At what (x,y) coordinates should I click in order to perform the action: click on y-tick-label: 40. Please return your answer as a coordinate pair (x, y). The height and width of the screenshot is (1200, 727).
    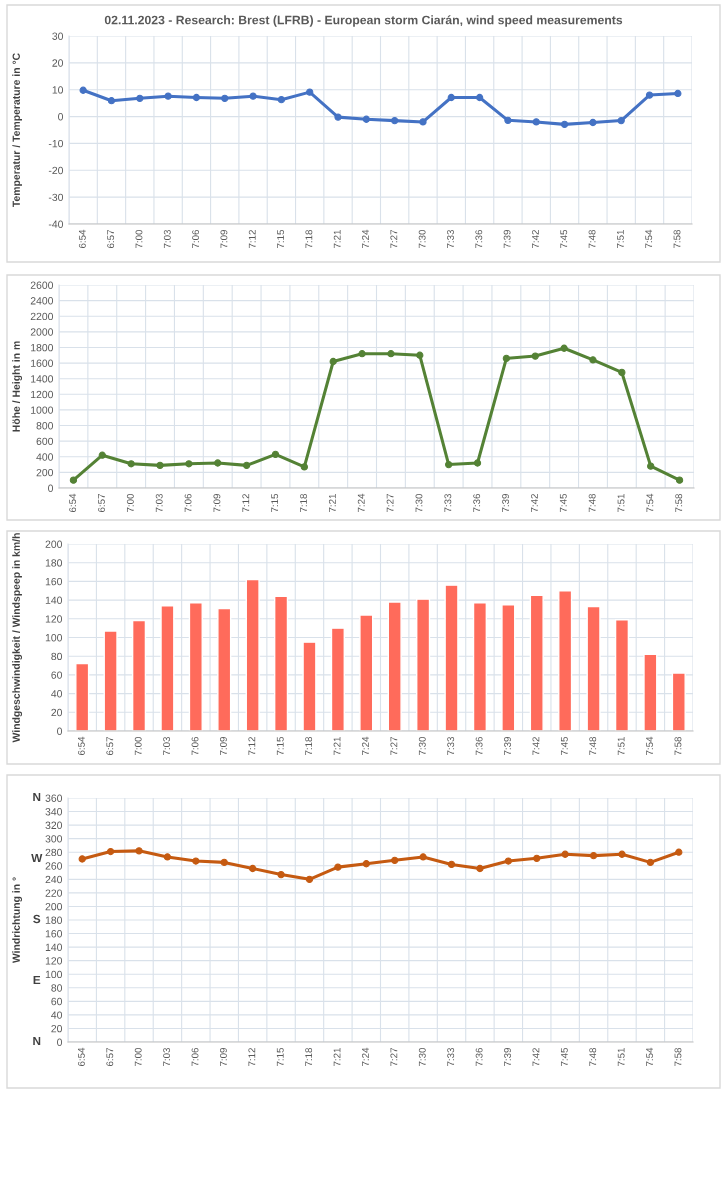
    Looking at the image, I should click on (57, 1015).